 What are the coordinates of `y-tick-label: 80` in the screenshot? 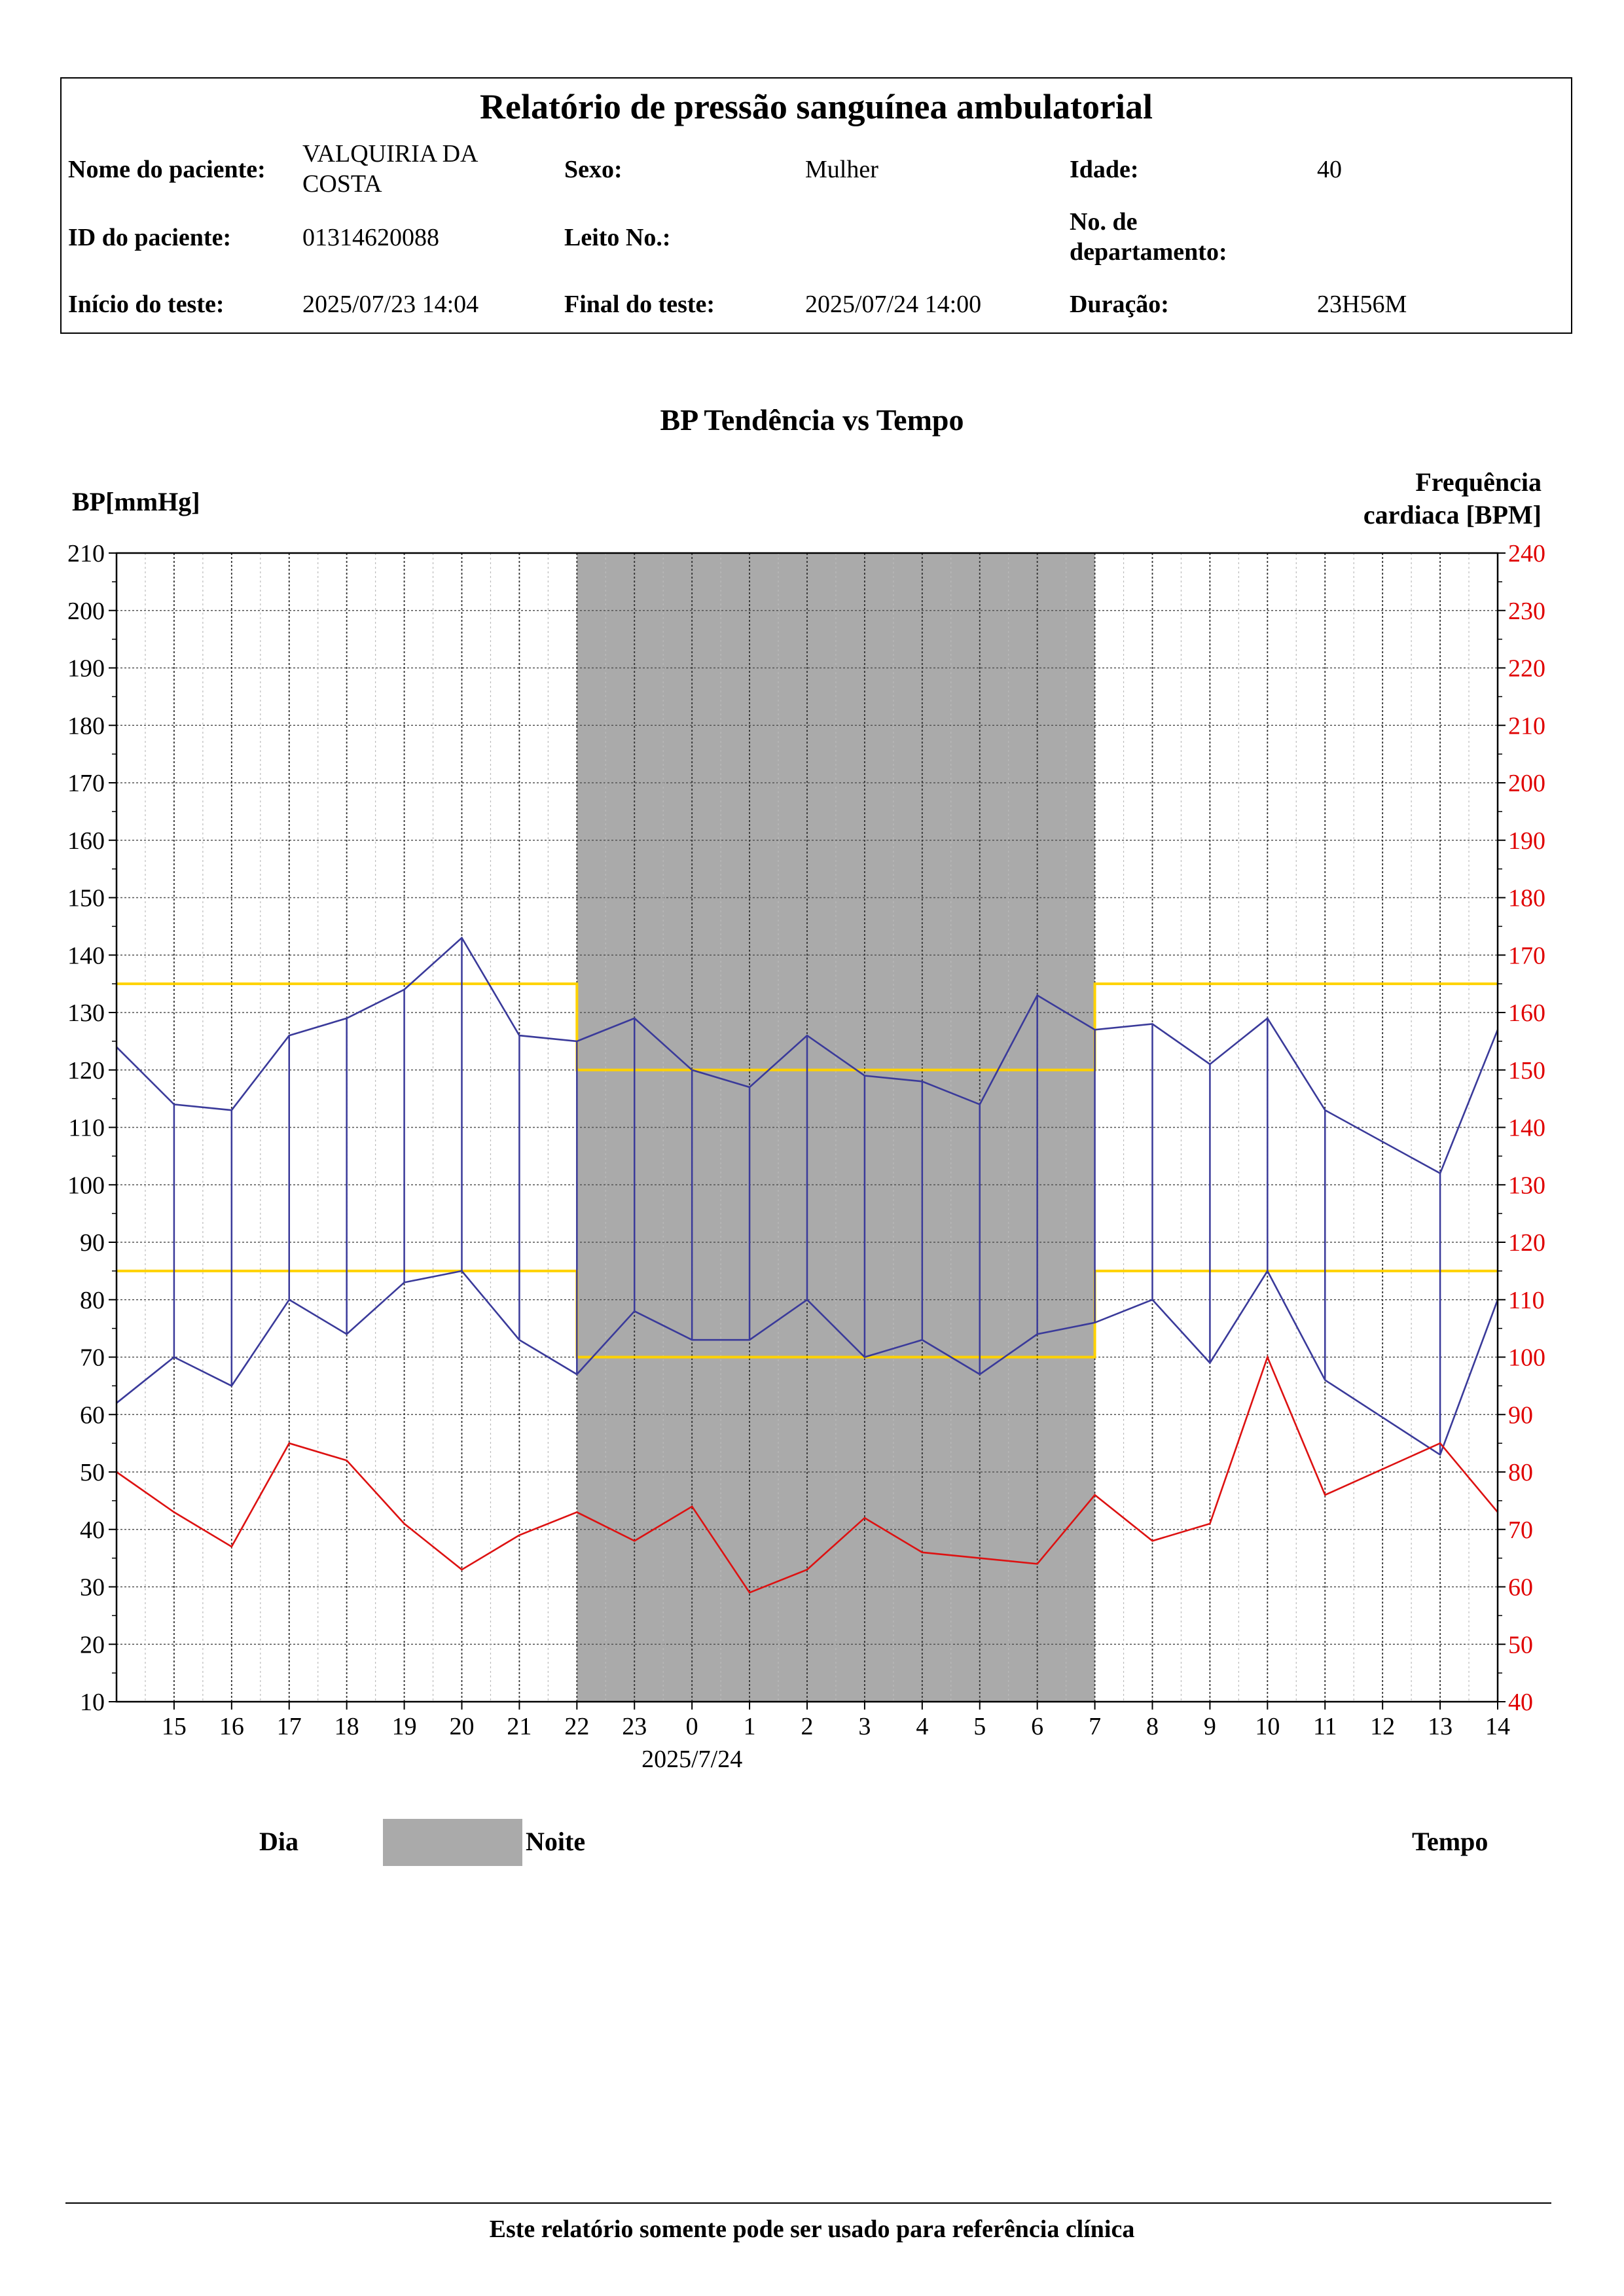 It's located at (92, 1300).